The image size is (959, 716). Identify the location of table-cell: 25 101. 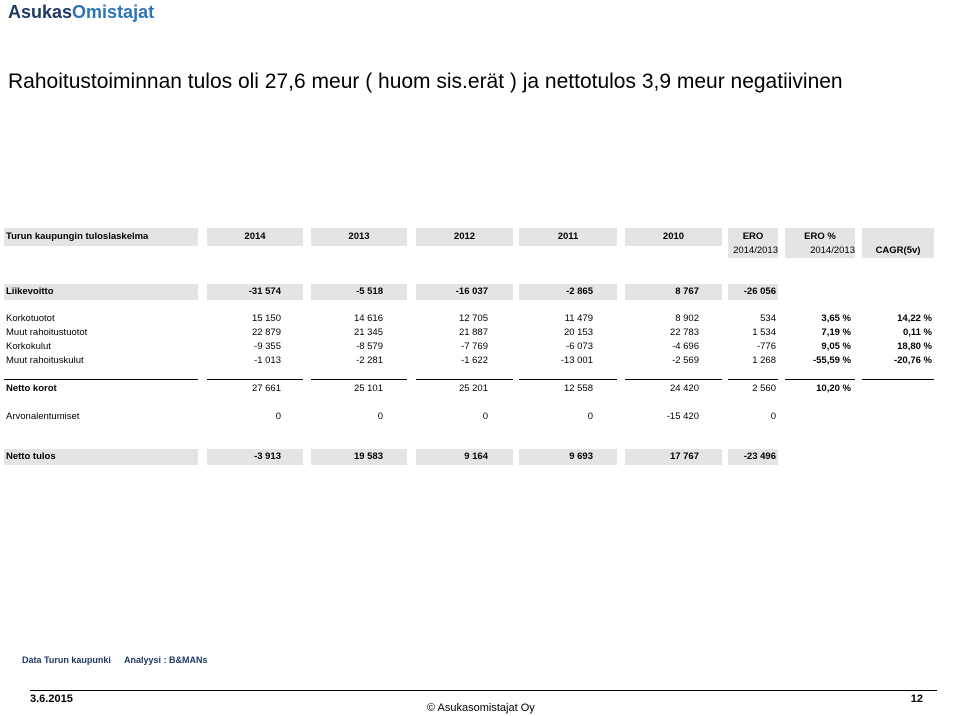
(368, 388).